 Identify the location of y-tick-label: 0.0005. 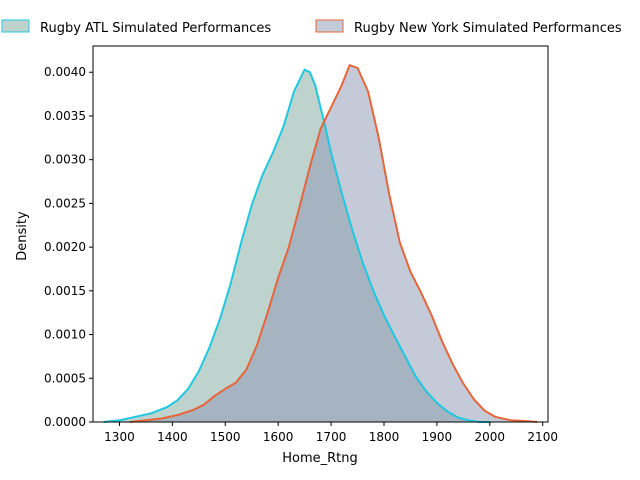
(65, 378).